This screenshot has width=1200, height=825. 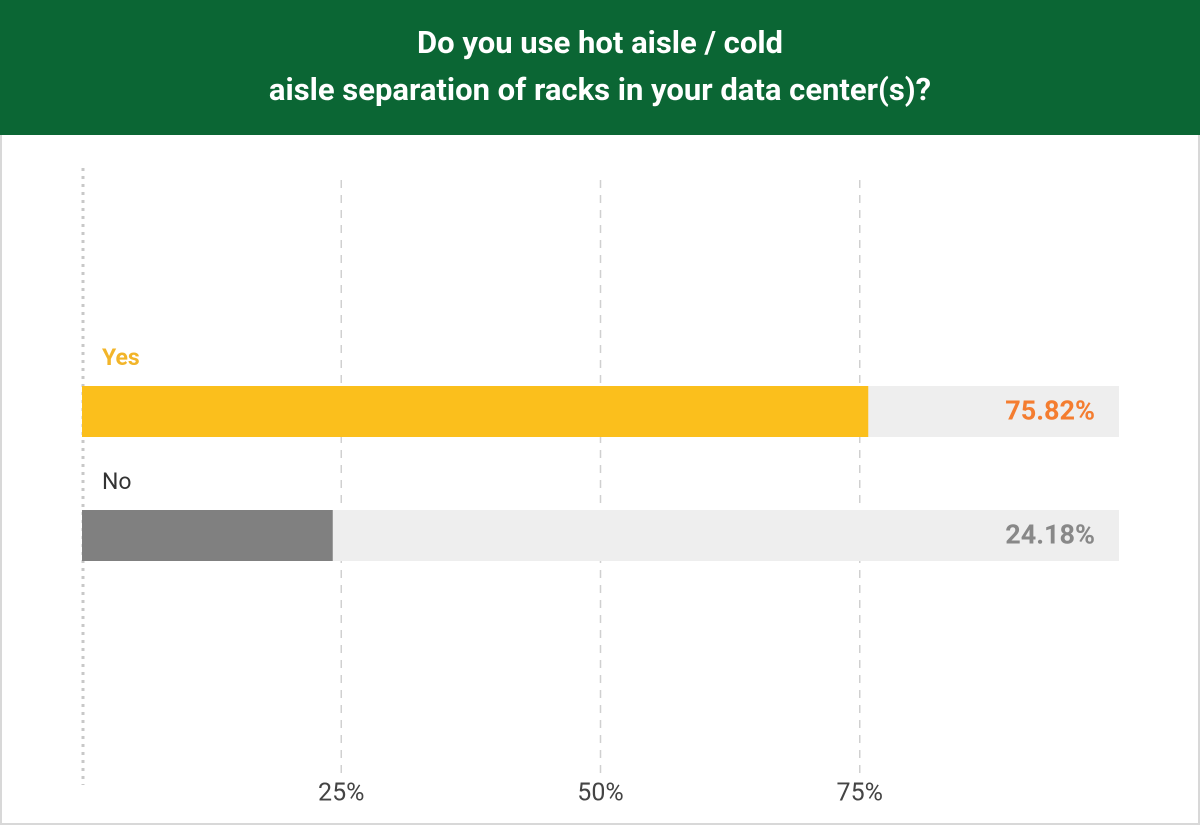 What do you see at coordinates (1050, 411) in the screenshot?
I see `value-label: 75.82%` at bounding box center [1050, 411].